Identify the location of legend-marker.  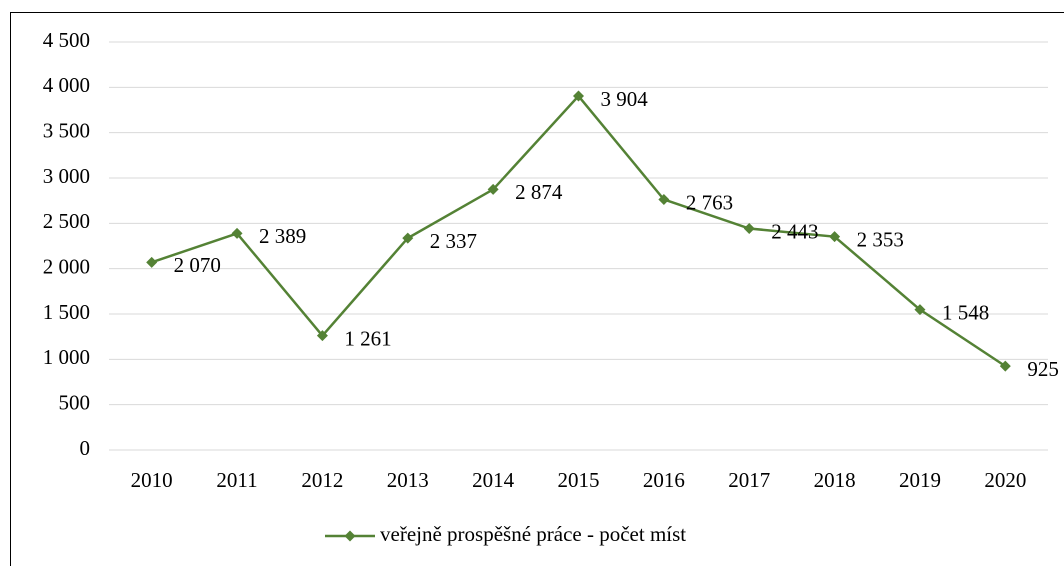
(350, 536).